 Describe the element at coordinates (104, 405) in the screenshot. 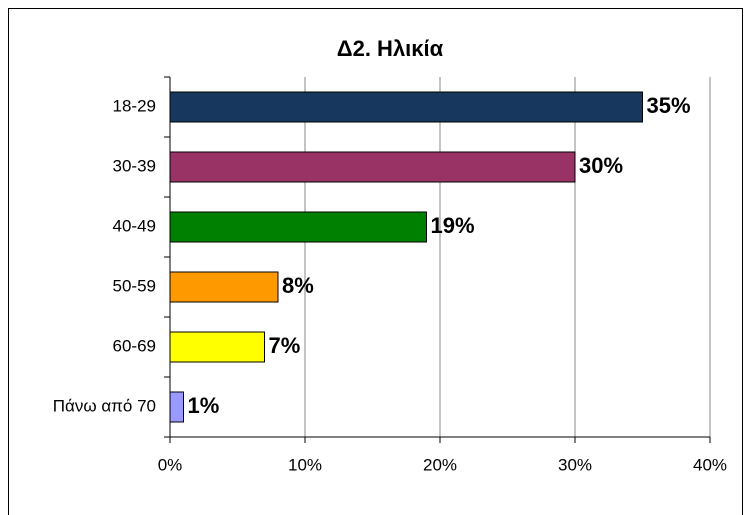

I see `y-tick-label: Πάνω από 70` at that location.